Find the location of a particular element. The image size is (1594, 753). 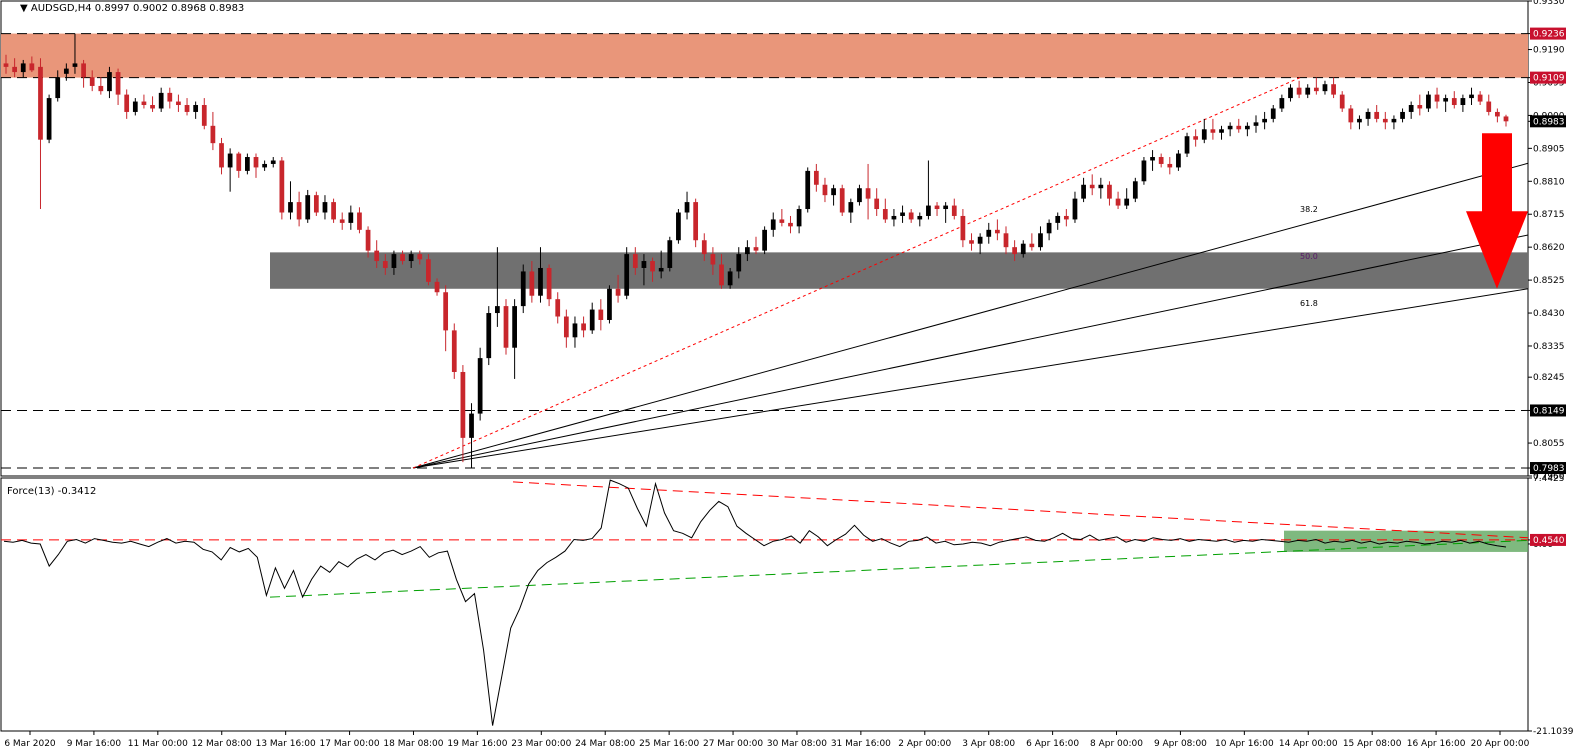

x-axis-label: 8 Apr 00:00 is located at coordinates (1116, 744).